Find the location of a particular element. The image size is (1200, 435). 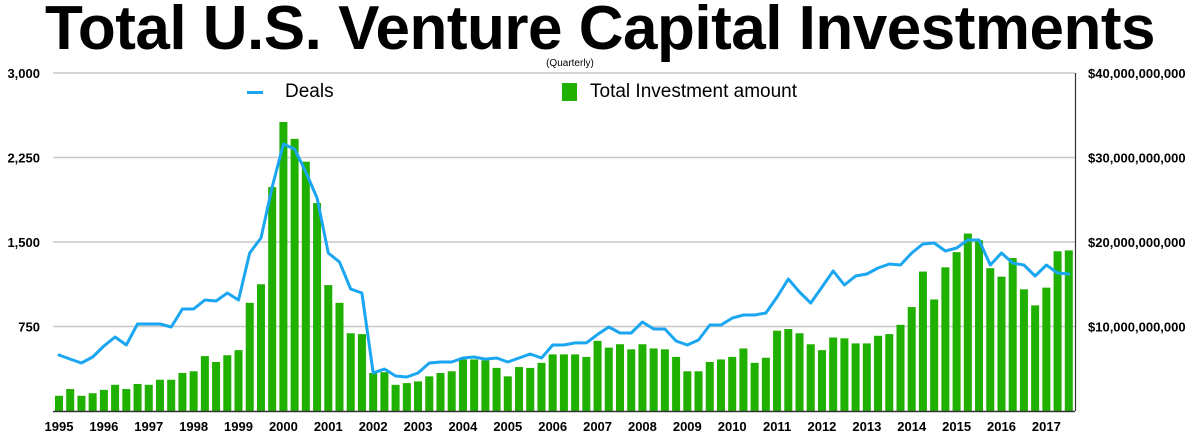

right-axis-tick-label: $30,000,000,000 is located at coordinates (1137, 158).